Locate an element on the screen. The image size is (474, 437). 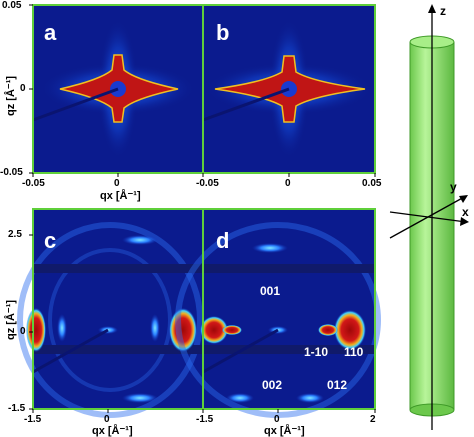
tick-bottom-y-max: 2.5 is located at coordinates (15, 234).